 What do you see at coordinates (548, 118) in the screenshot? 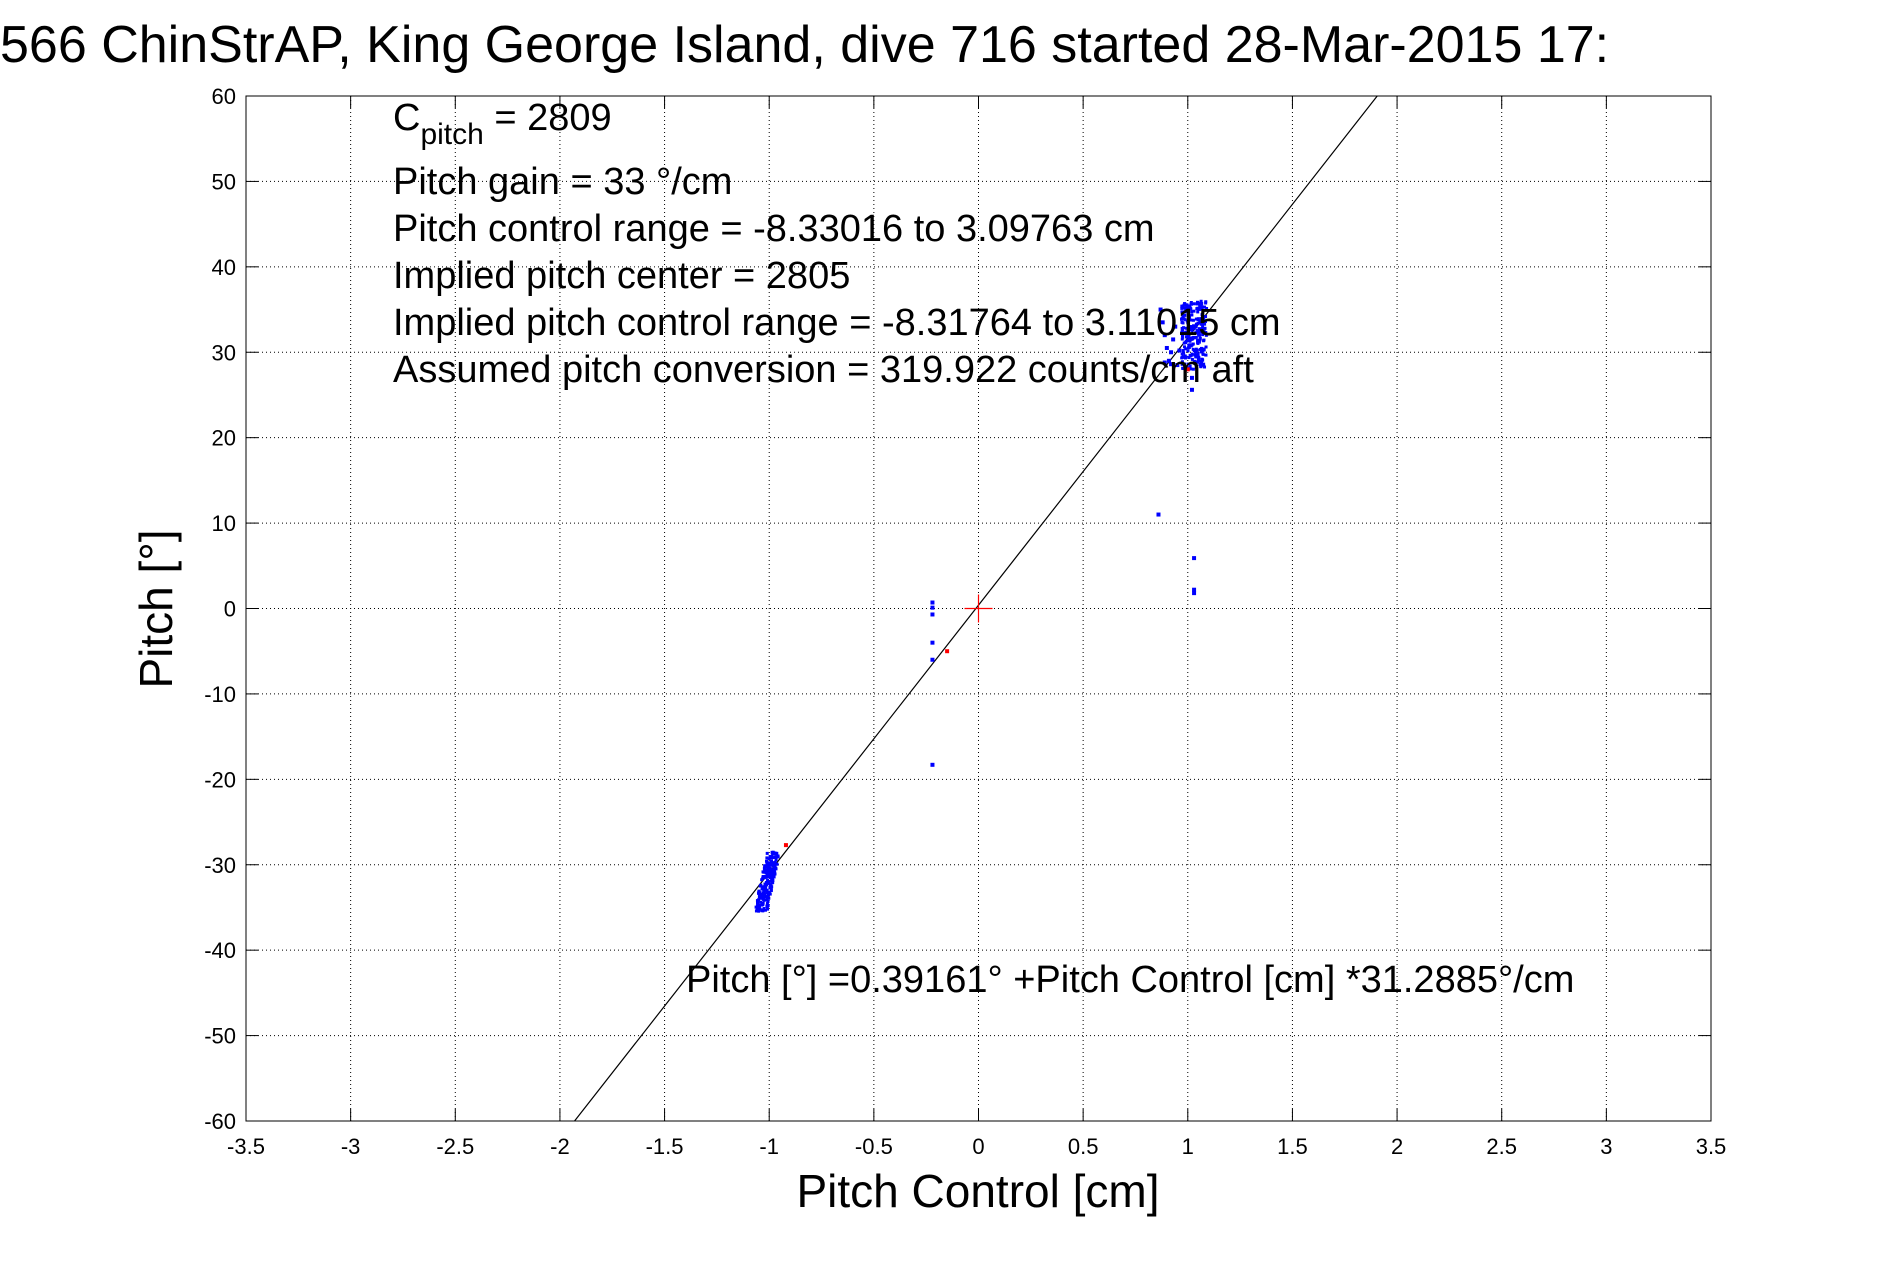
I see `c-pitch-value: = 2809` at bounding box center [548, 118].